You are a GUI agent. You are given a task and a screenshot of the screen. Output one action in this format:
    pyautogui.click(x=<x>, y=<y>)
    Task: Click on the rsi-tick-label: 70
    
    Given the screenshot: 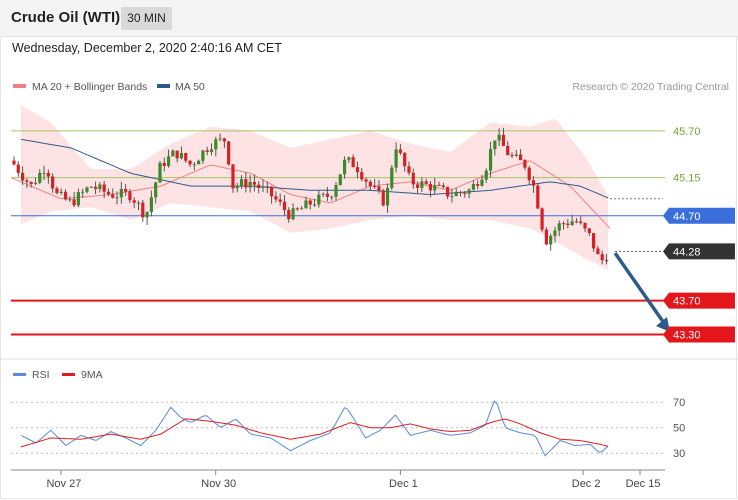 What is the action you would take?
    pyautogui.click(x=679, y=403)
    